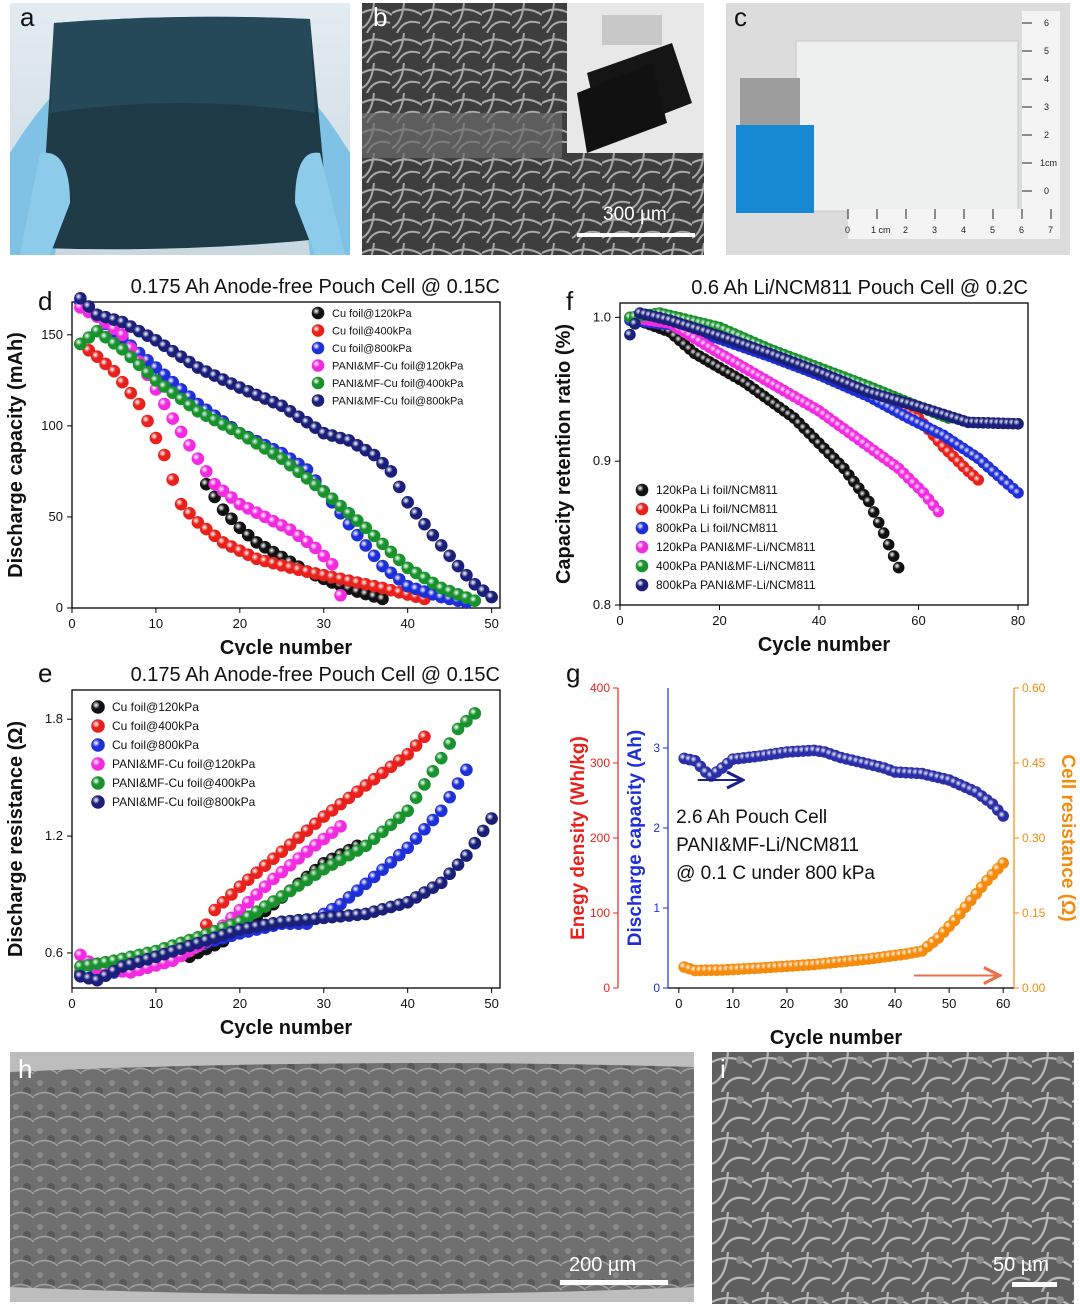 This screenshot has height=1308, width=1080. I want to click on legend-label-f-3: 120kPa PANI&MF-Li/NCM811, so click(736, 547).